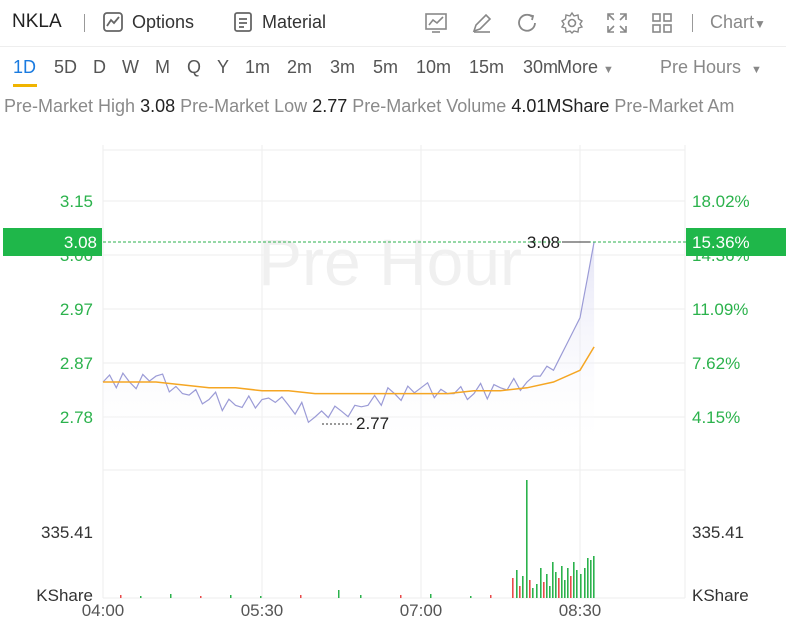  I want to click on percent-axis: 18.02%14.36%11.09%7.62%4.15%, so click(721, 309).